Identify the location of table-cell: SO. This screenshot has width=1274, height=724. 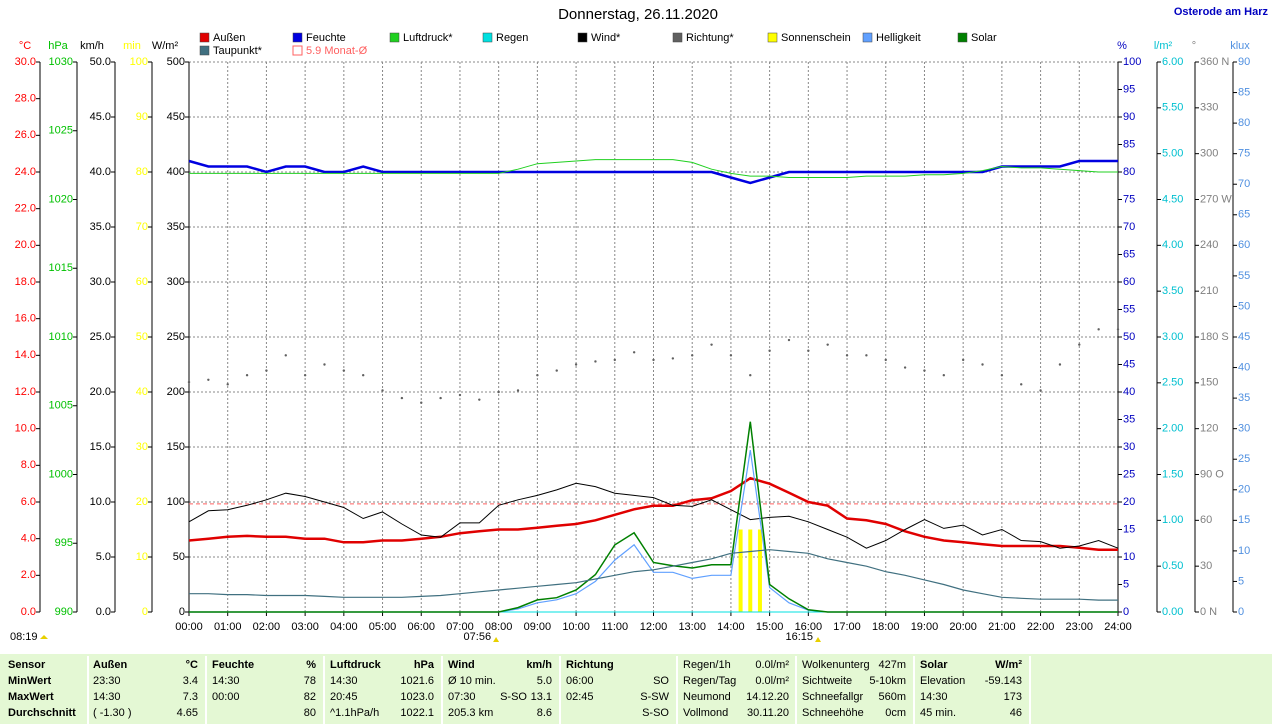
(661, 681).